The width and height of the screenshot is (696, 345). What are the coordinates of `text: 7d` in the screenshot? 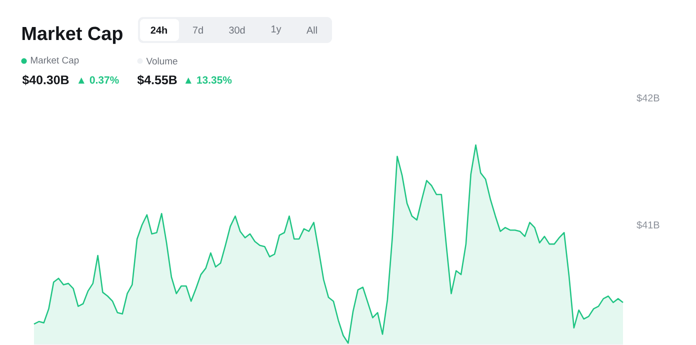 It's located at (197, 30).